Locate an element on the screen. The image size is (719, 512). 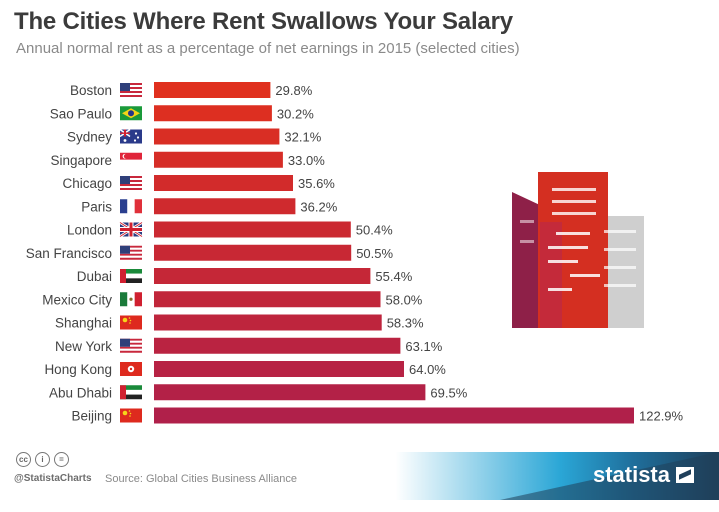
footer-accent is located at coordinates (609, 476).